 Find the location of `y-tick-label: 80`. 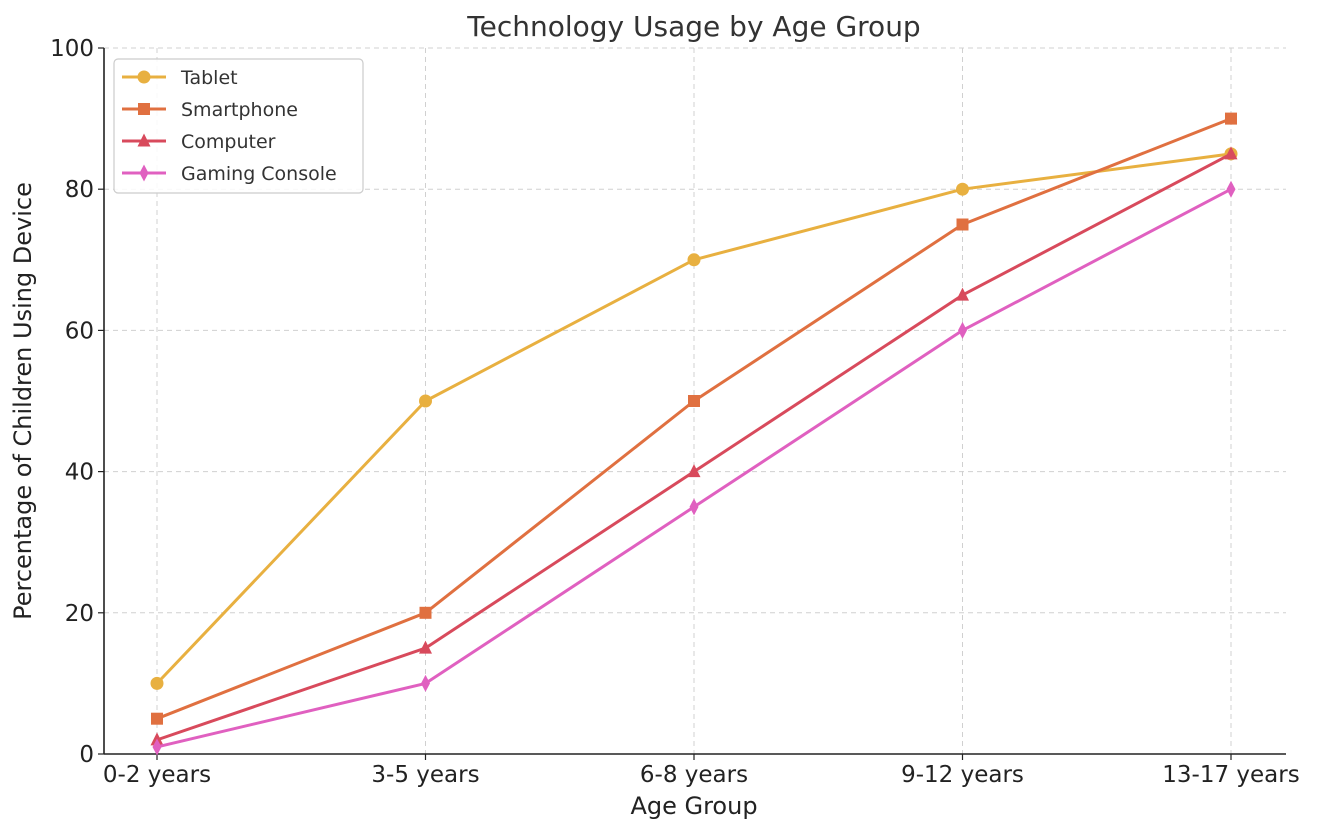

y-tick-label: 80 is located at coordinates (79, 190).